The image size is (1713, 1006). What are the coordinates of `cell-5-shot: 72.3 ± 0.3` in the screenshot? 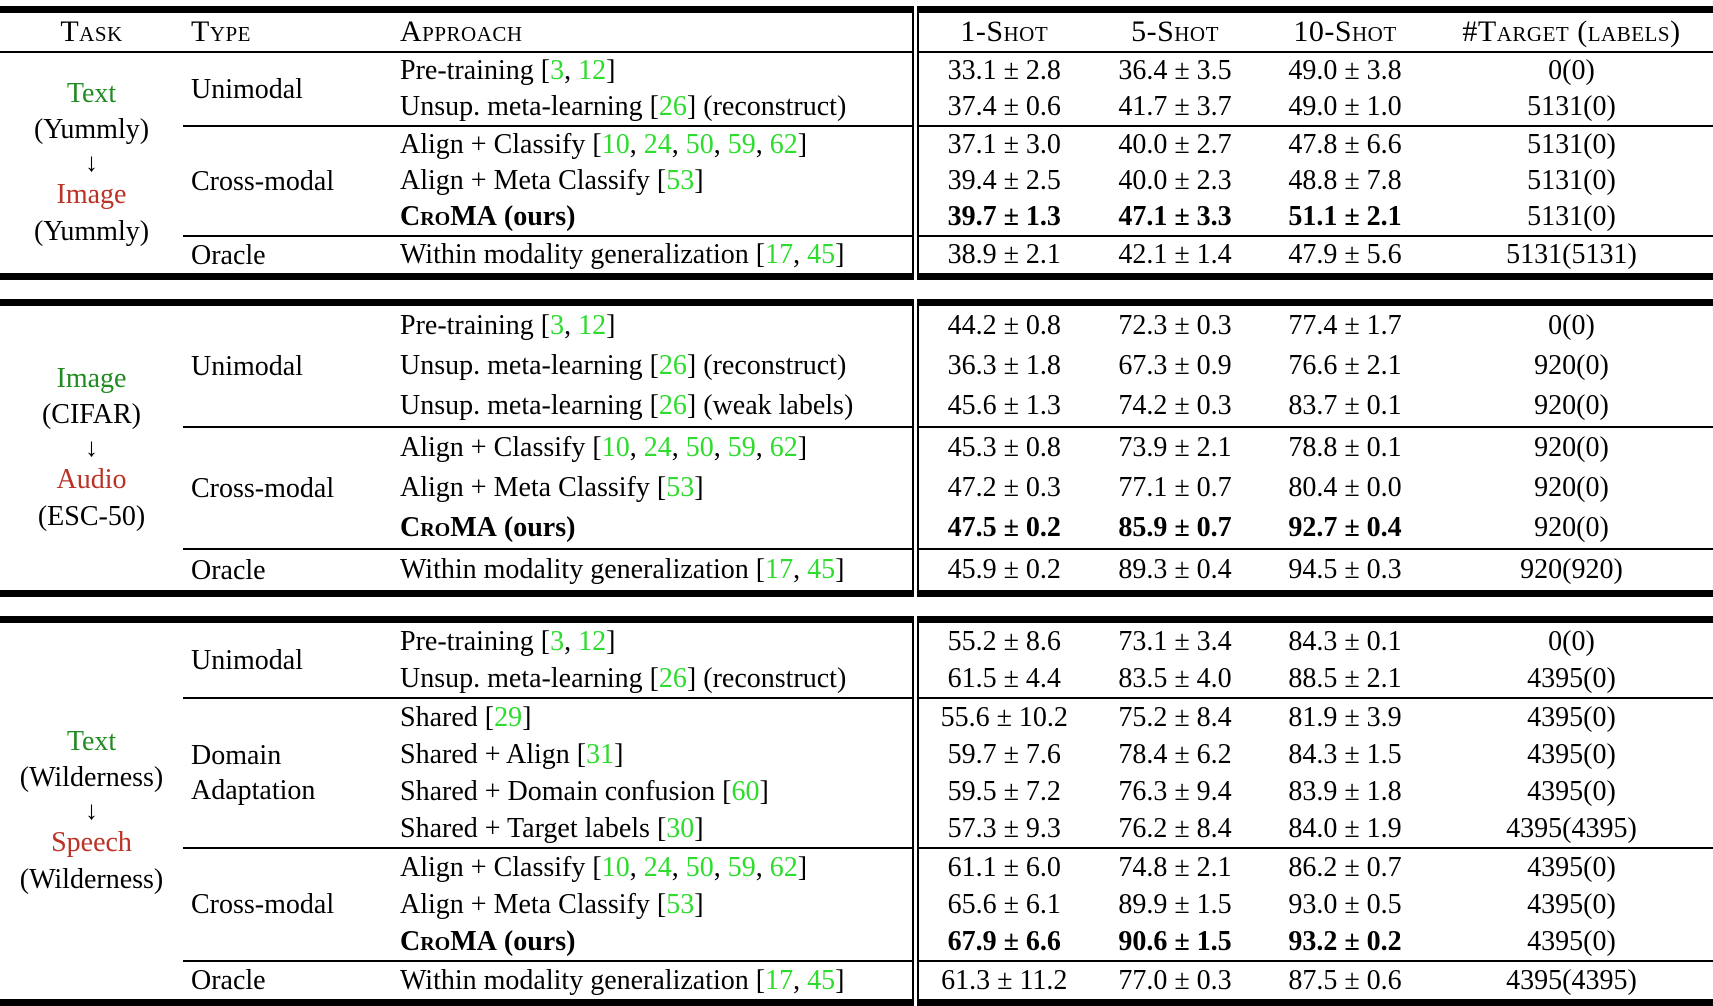 It's located at (1175, 325).